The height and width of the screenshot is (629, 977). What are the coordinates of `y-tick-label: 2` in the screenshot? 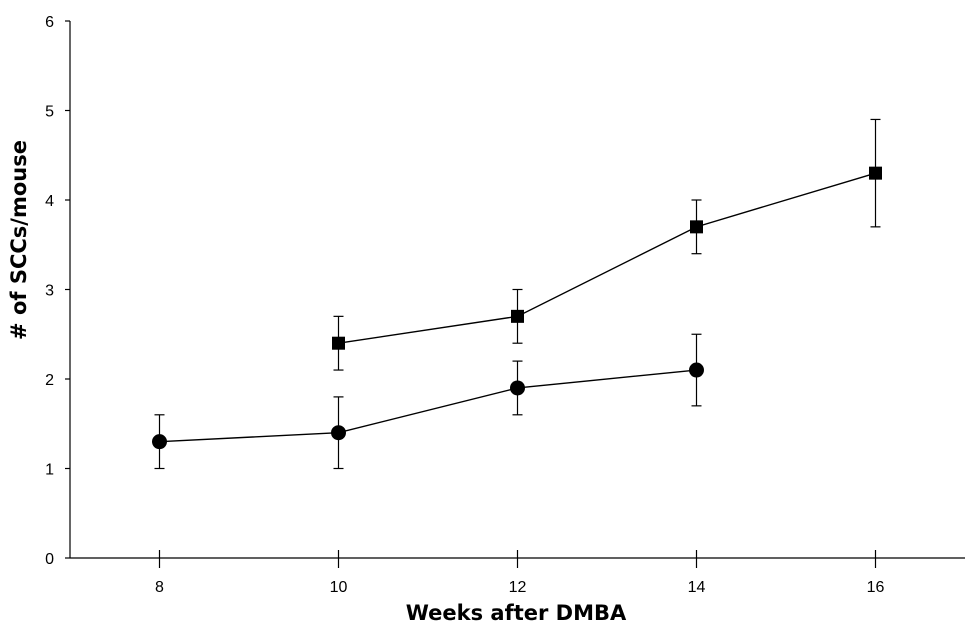 It's located at (49, 380).